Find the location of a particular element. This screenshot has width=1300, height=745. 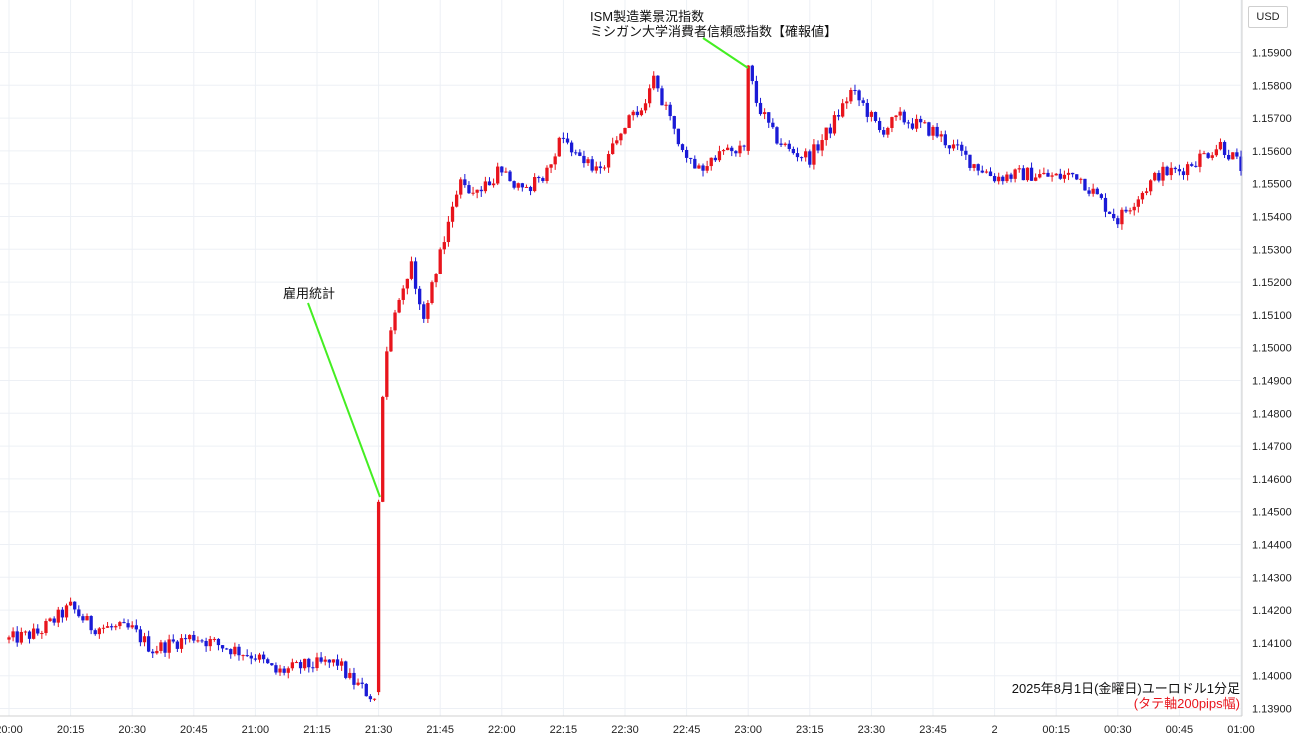

price-tick-label: 1.14300 is located at coordinates (1272, 578).